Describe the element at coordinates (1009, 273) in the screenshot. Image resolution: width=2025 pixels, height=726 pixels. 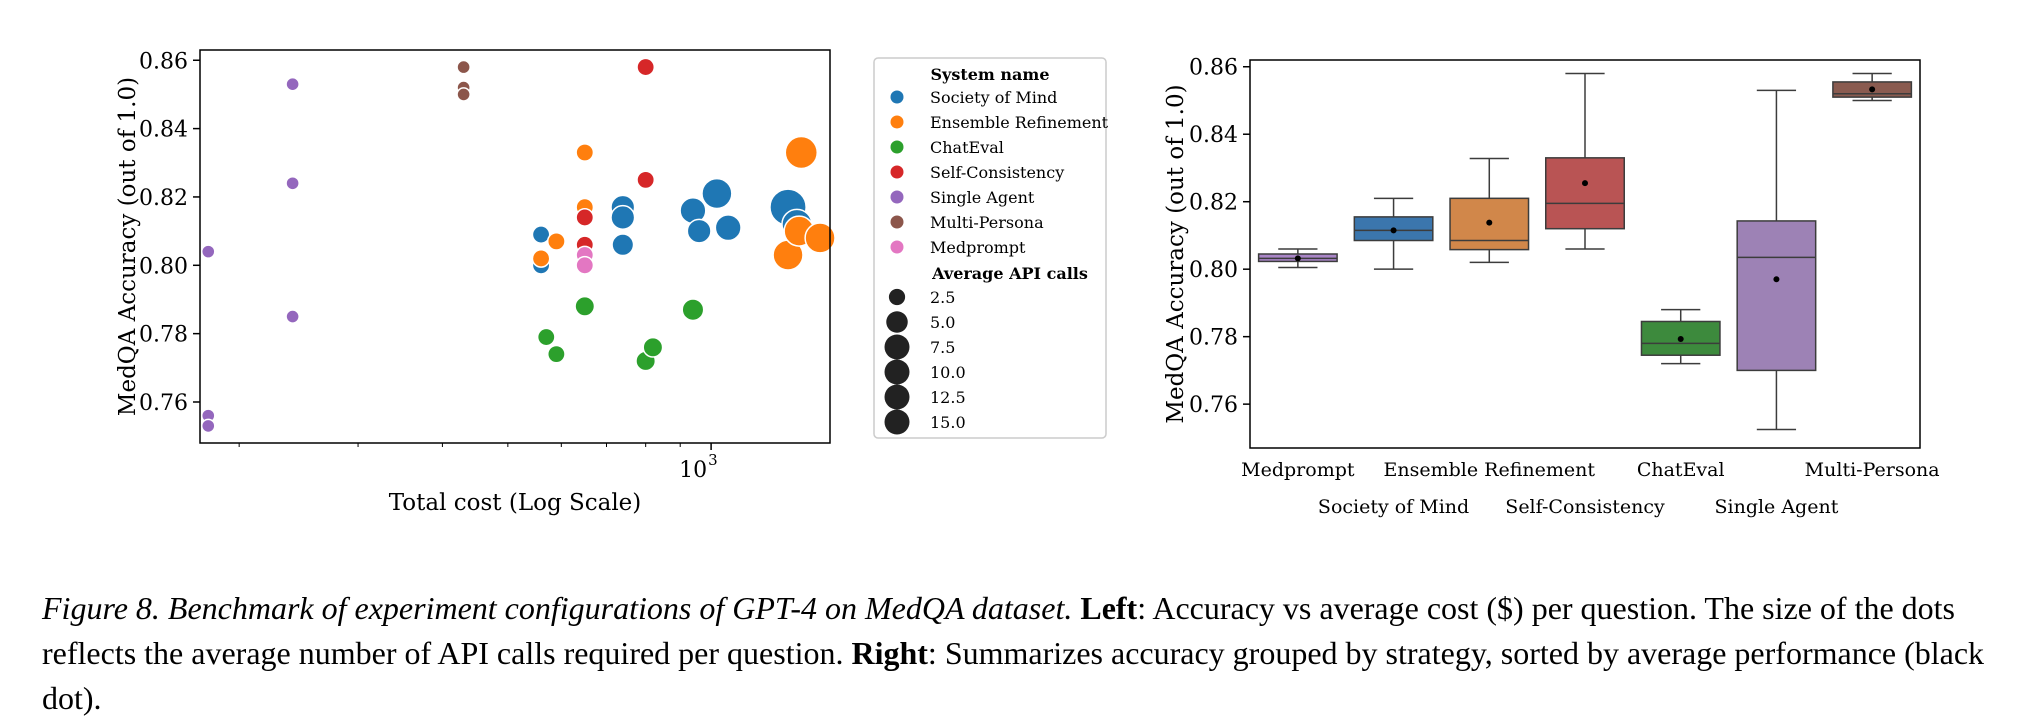
I see `legend-size-title: Average API calls` at that location.